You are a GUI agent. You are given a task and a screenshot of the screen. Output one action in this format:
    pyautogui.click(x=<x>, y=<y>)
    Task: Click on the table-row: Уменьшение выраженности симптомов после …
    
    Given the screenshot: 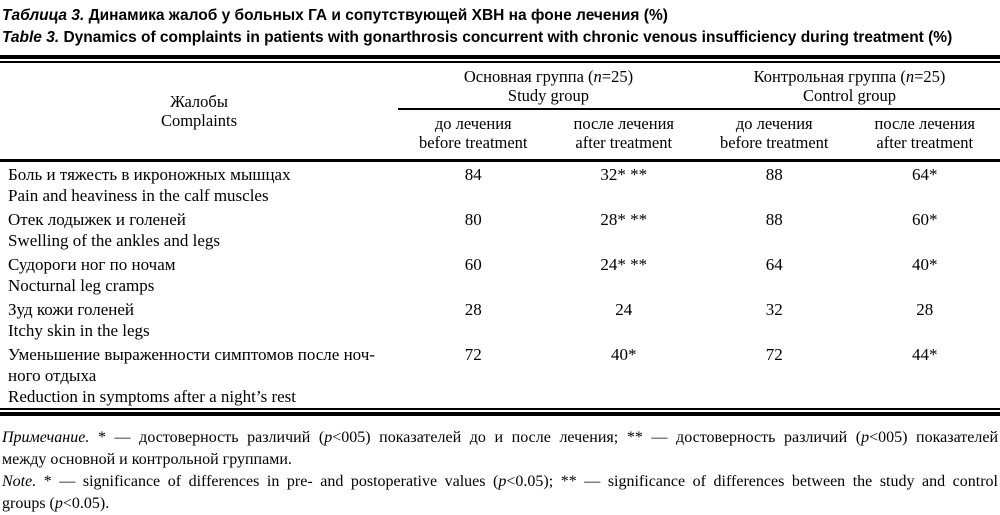 What is the action you would take?
    pyautogui.click(x=500, y=375)
    